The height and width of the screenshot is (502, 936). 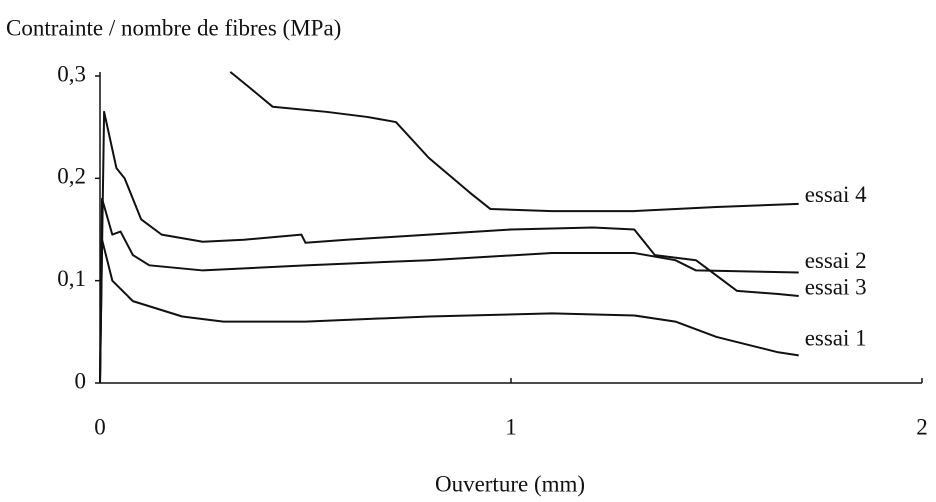 What do you see at coordinates (922, 426) in the screenshot?
I see `x-tick-label: 2` at bounding box center [922, 426].